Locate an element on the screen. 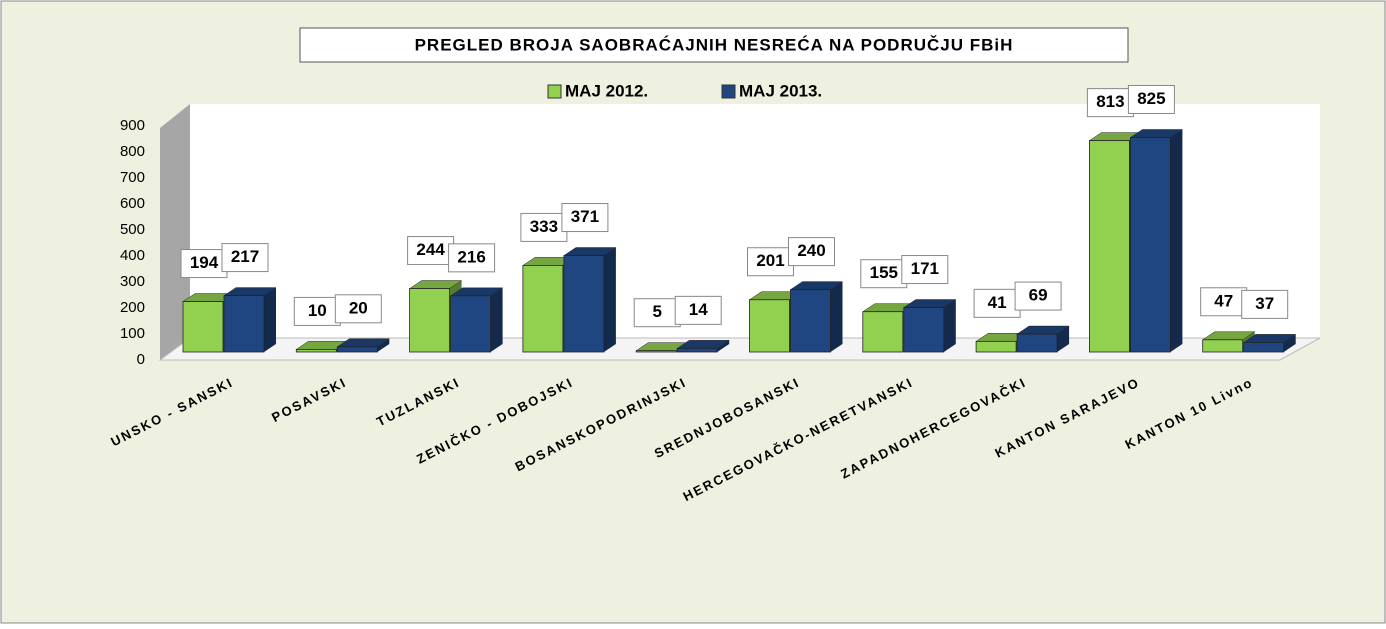  legend-label: MAJ 2012. is located at coordinates (606, 90).